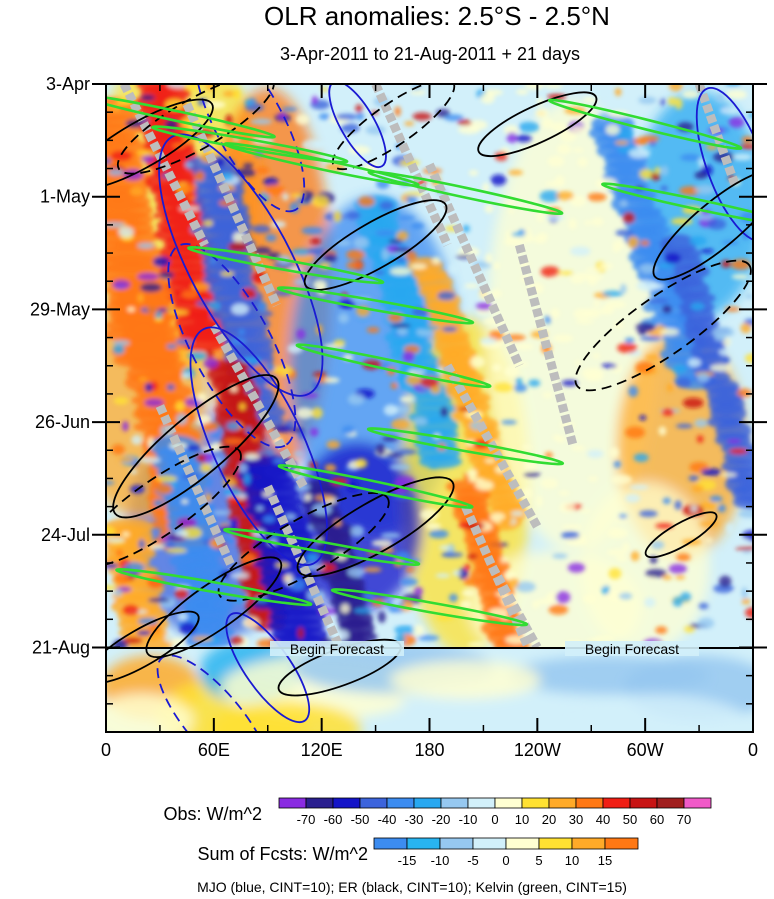 The image size is (774, 899). I want to click on x-tick-label-3: 180, so click(429, 750).